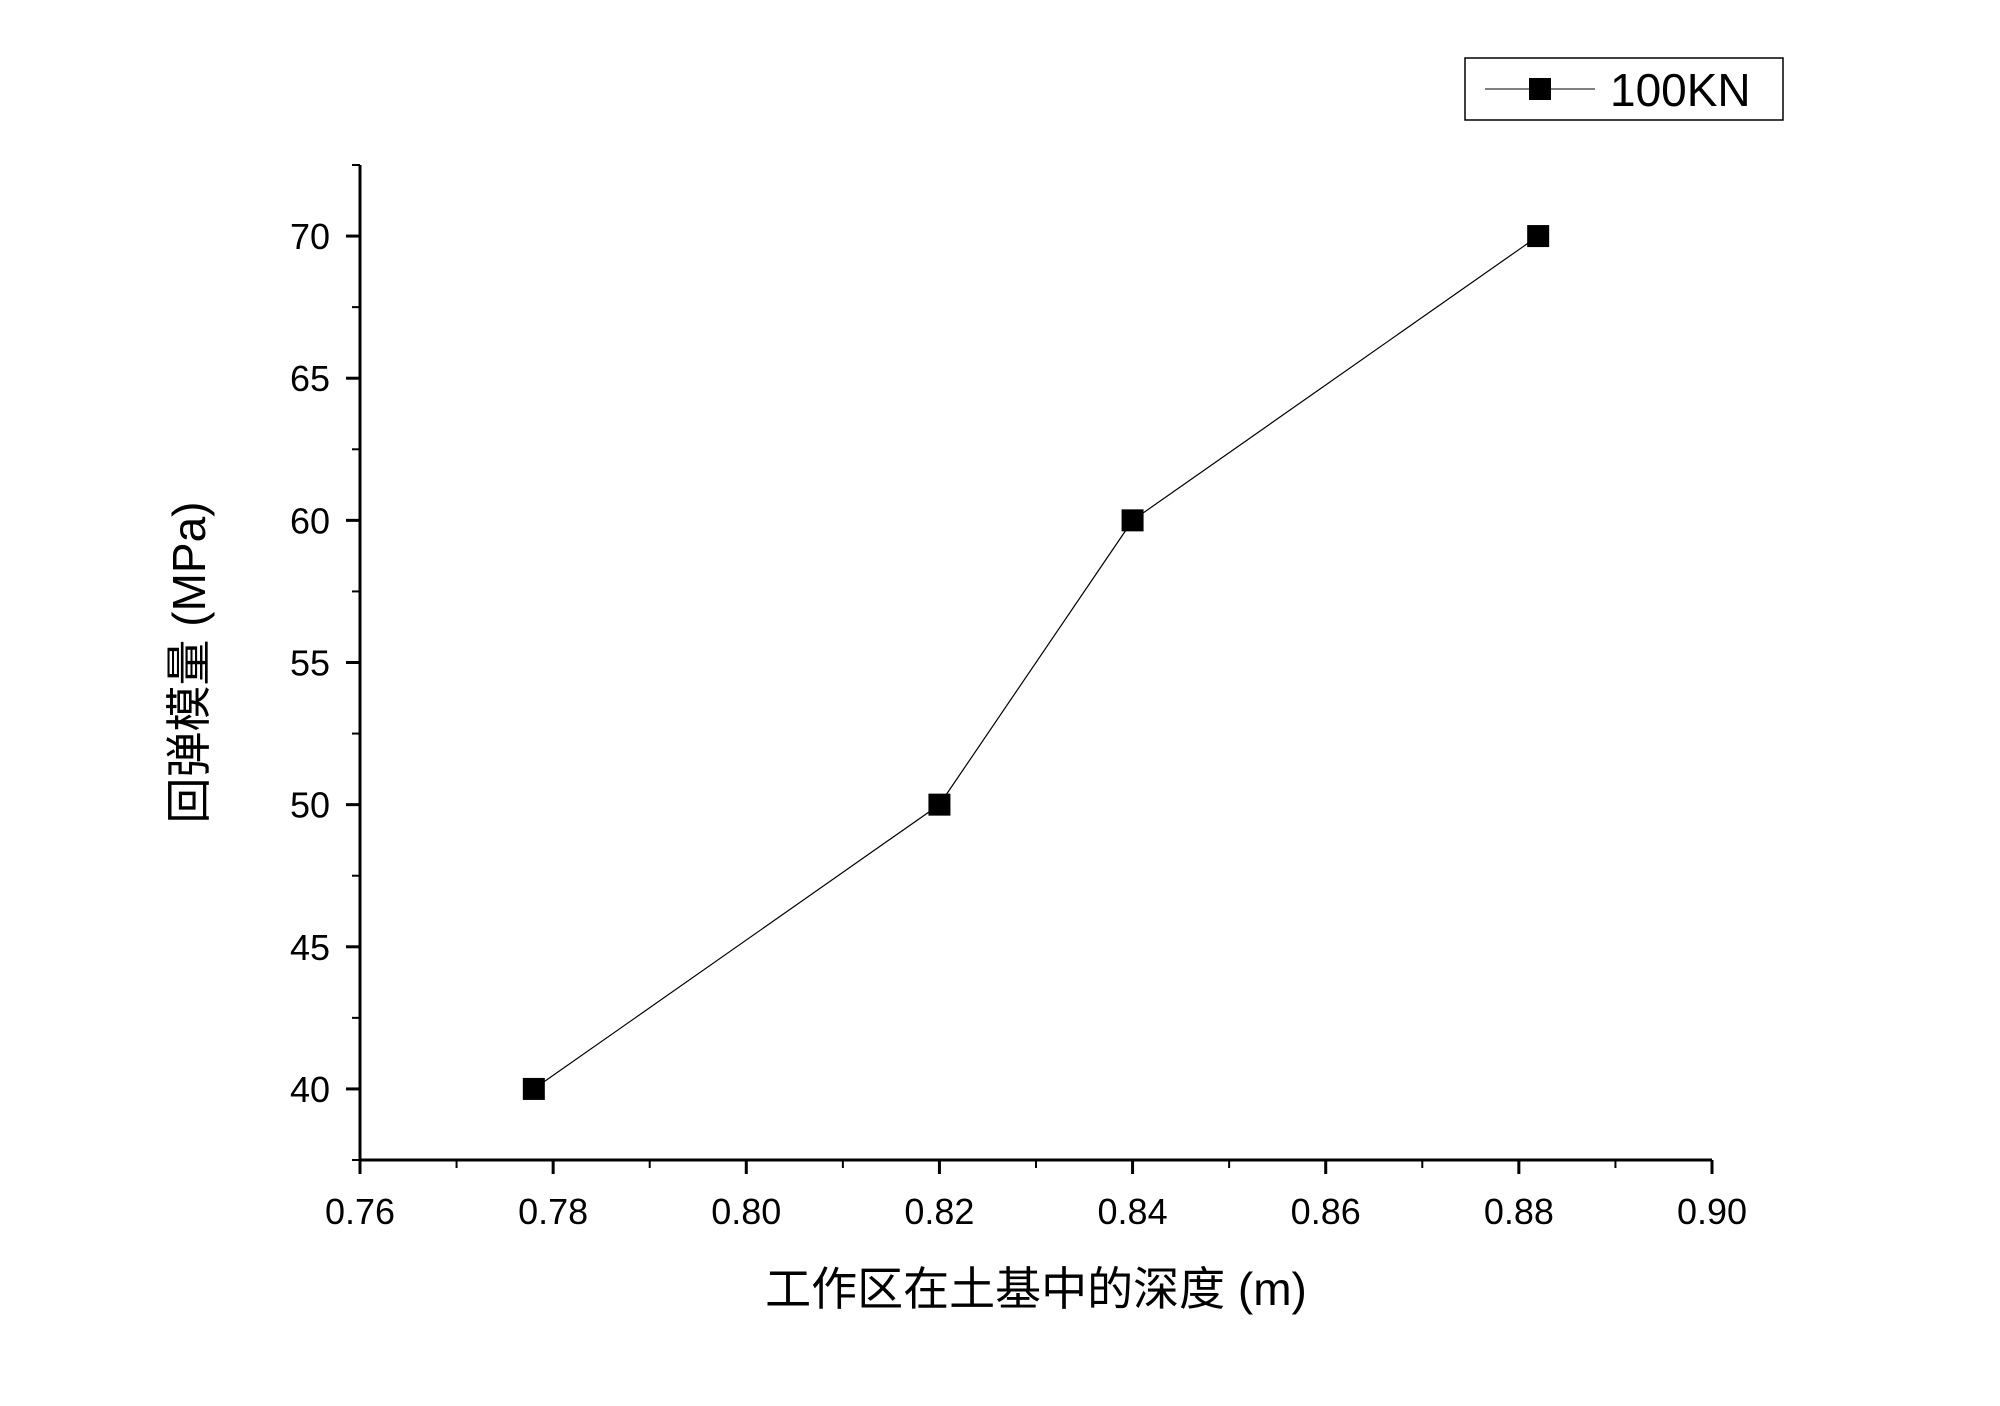 The height and width of the screenshot is (1406, 2000). Describe the element at coordinates (1326, 1211) in the screenshot. I see `x-tick-label: 0.86` at that location.